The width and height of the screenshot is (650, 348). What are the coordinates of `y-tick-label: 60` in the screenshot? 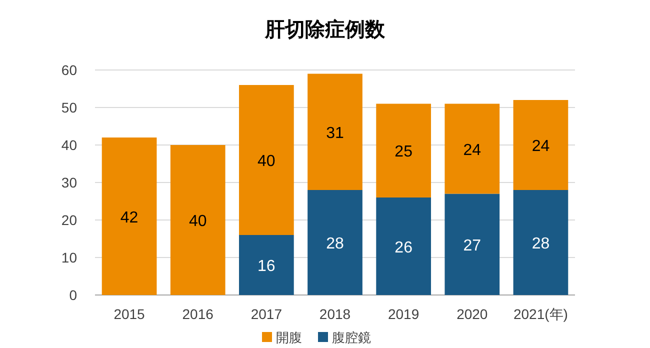 It's located at (69, 70).